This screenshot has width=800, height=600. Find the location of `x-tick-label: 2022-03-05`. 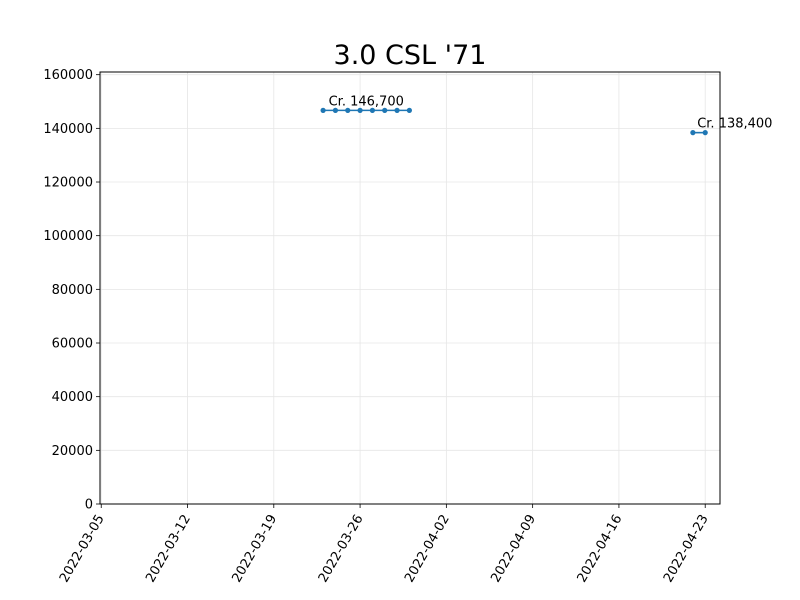

x-tick-label: 2022-03-05 is located at coordinates (82, 548).